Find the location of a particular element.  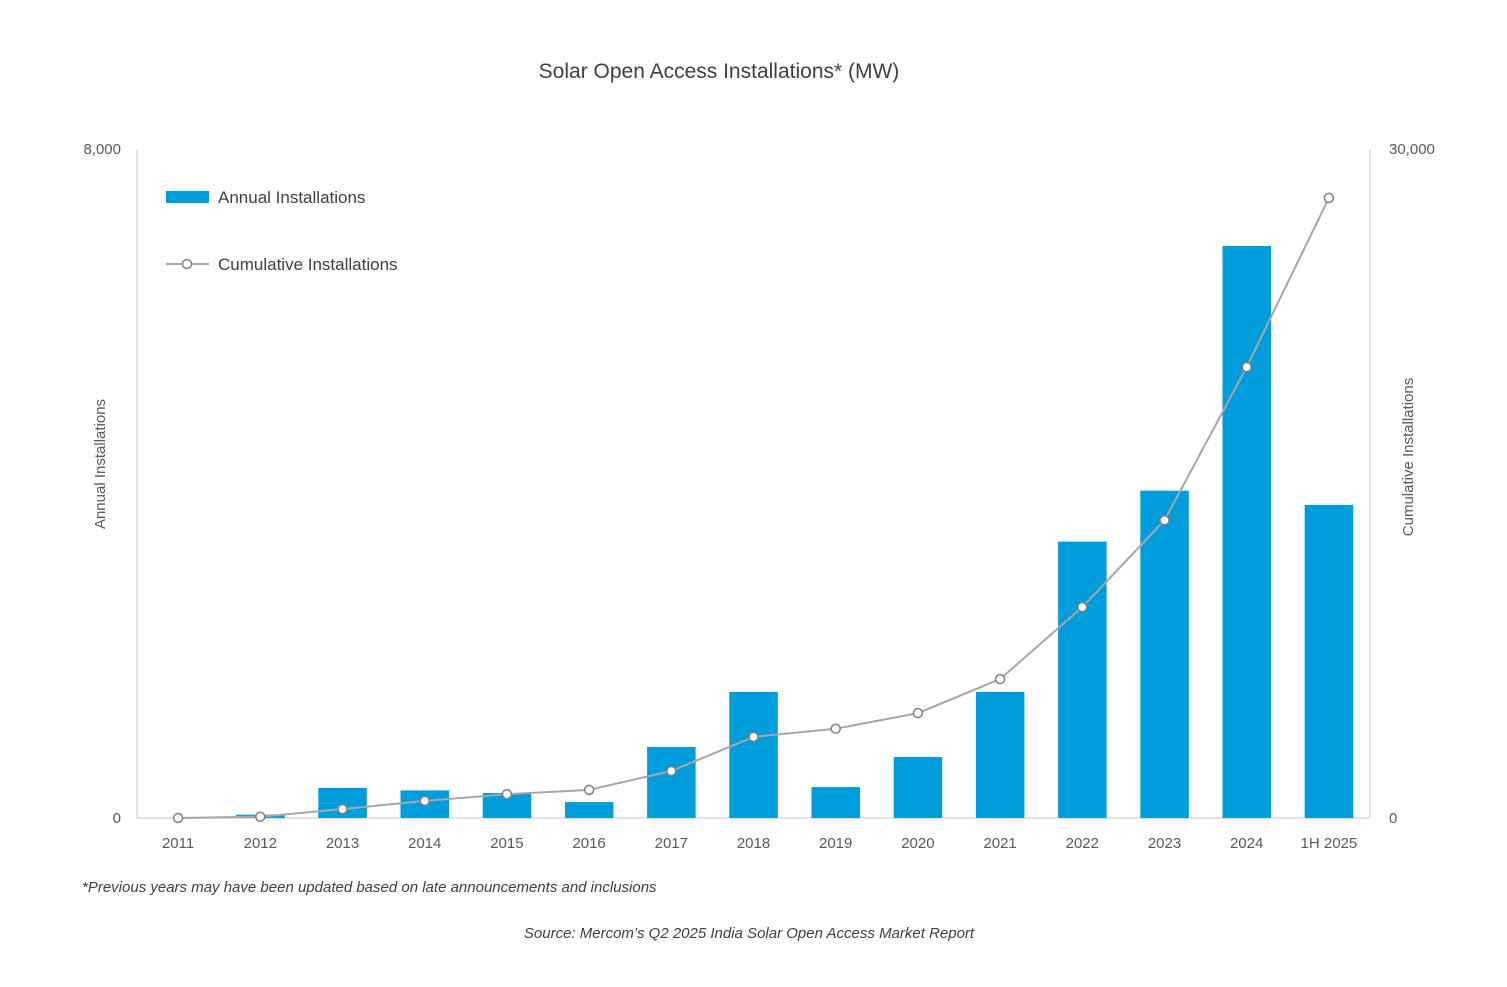

legend-bar-swatch is located at coordinates (187, 197).